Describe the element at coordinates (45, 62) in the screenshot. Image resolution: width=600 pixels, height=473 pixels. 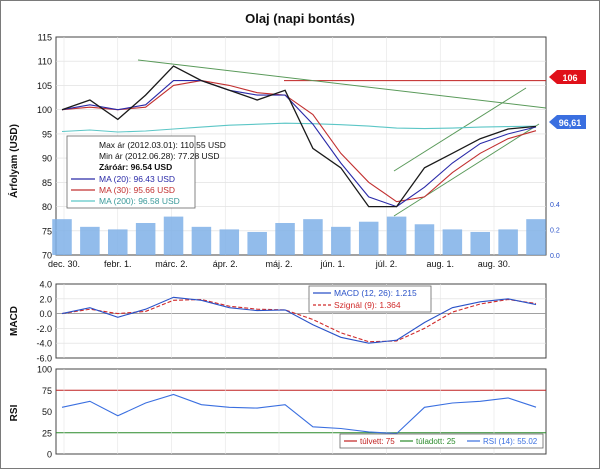
I see `price-tick-label: 110` at that location.